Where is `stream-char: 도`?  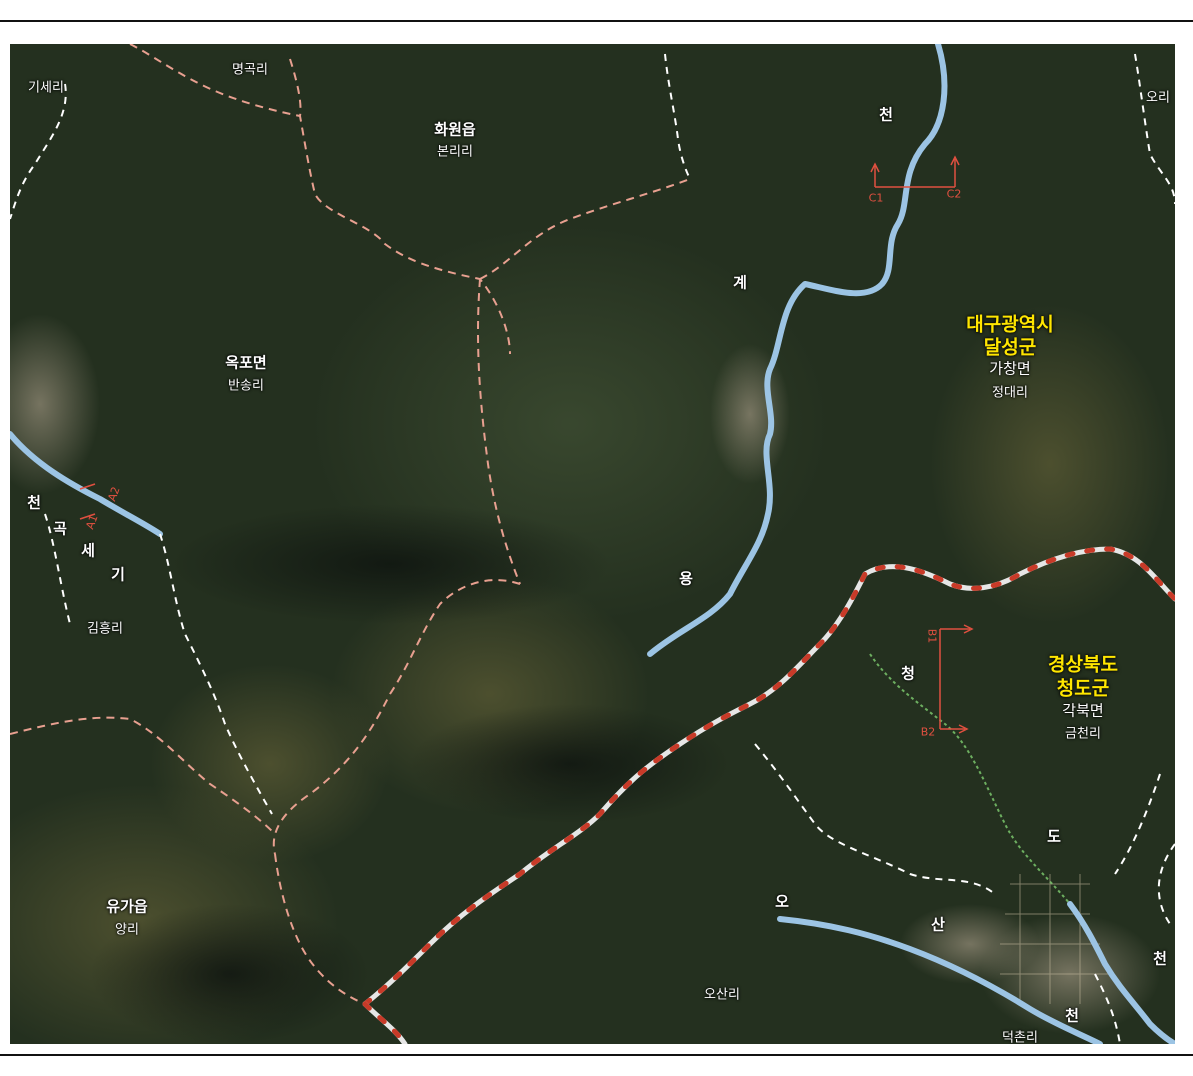 stream-char: 도 is located at coordinates (1054, 836).